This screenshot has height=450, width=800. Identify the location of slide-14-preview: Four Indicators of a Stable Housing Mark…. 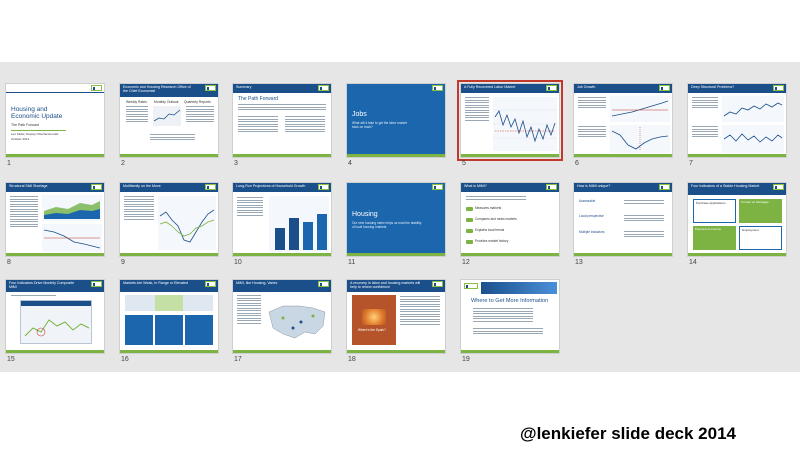
(737, 219).